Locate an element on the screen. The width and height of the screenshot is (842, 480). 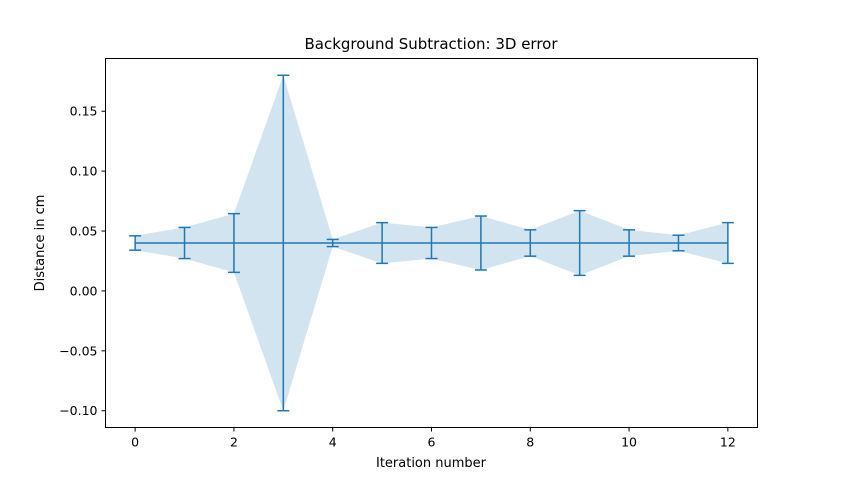
x-tick-label: 8 is located at coordinates (530, 442).